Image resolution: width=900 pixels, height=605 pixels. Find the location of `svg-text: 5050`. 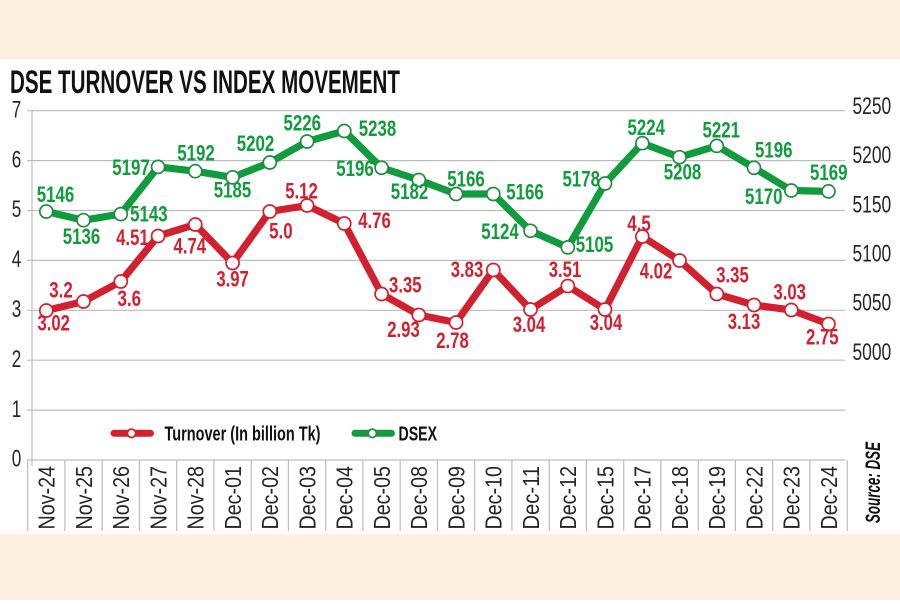

svg-text: 5050 is located at coordinates (872, 303).